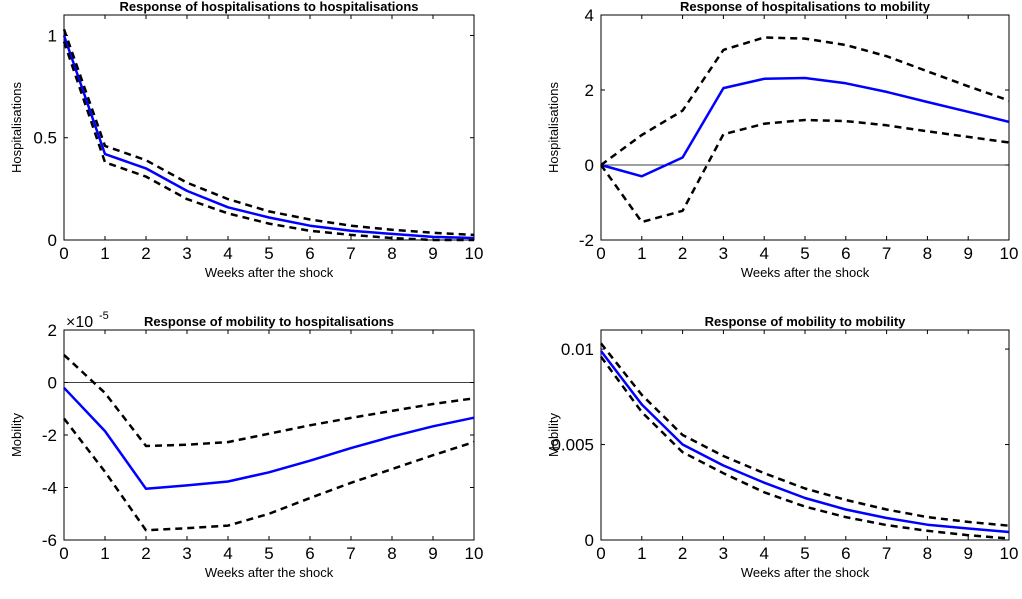 The height and width of the screenshot is (599, 1022). Describe the element at coordinates (572, 445) in the screenshot. I see `y-tick-label: 0.005` at that location.